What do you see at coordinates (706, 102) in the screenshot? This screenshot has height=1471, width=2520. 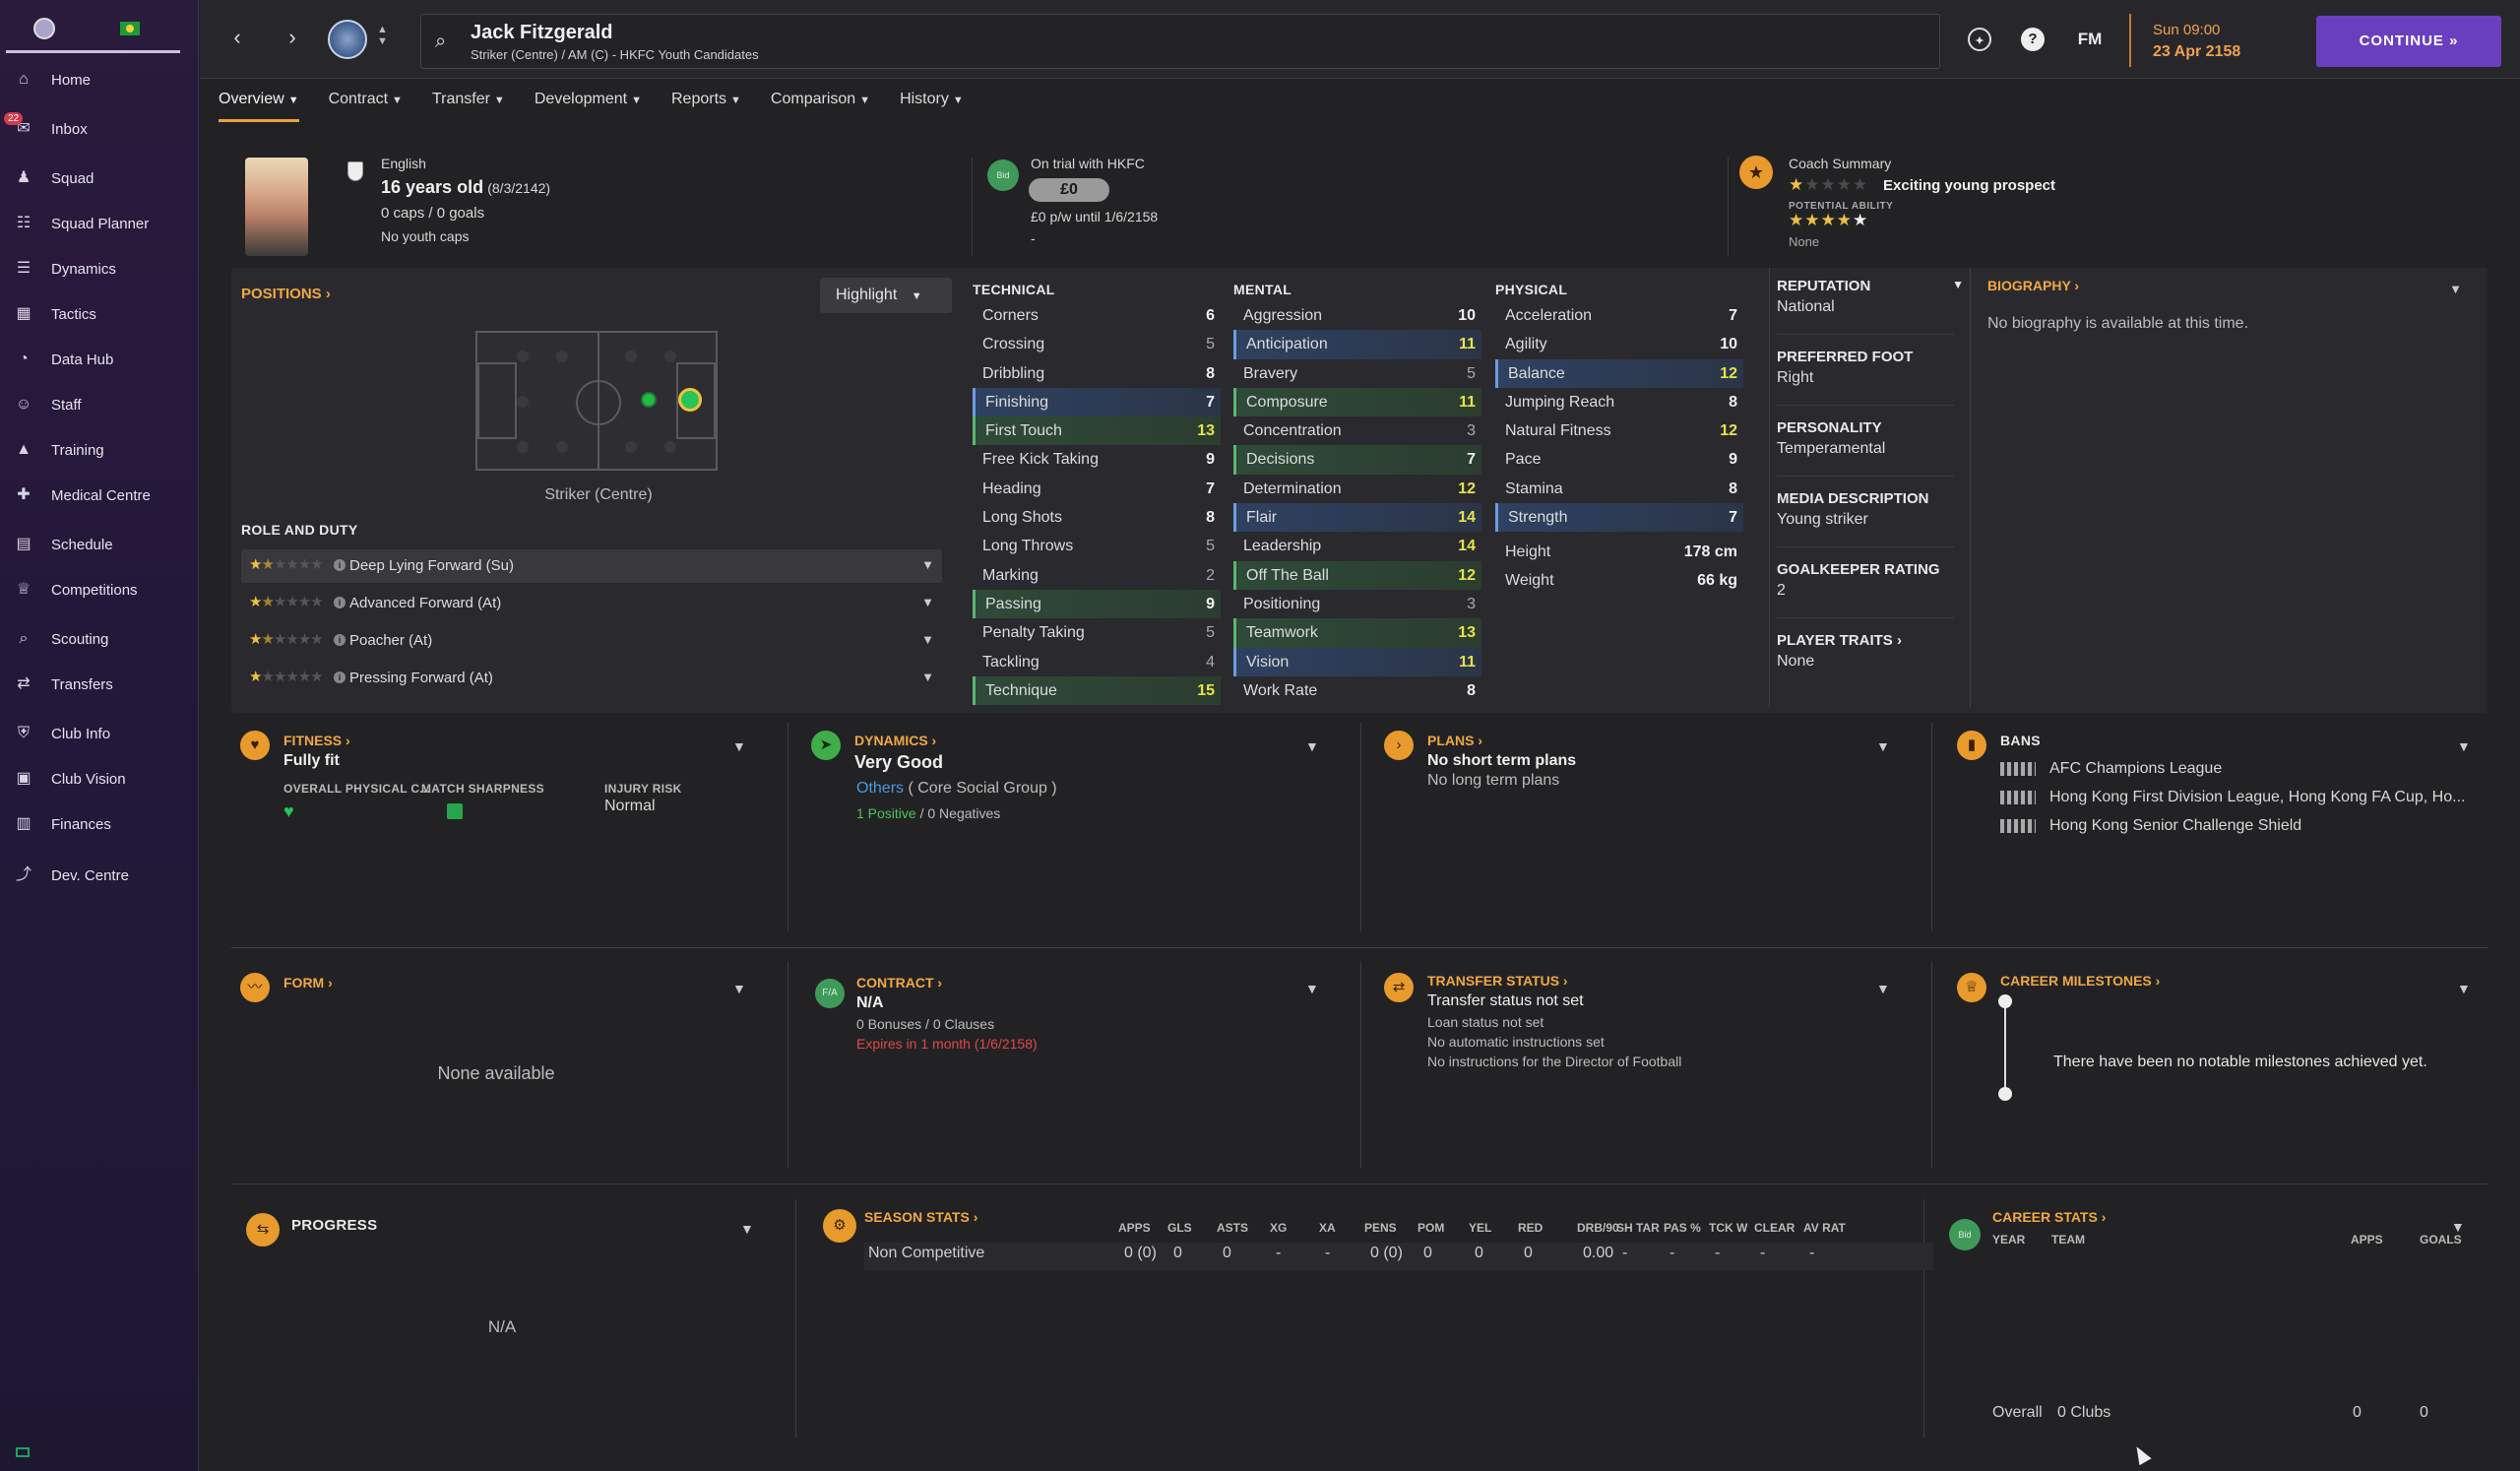 I see `tab-reports: Reports ▼` at bounding box center [706, 102].